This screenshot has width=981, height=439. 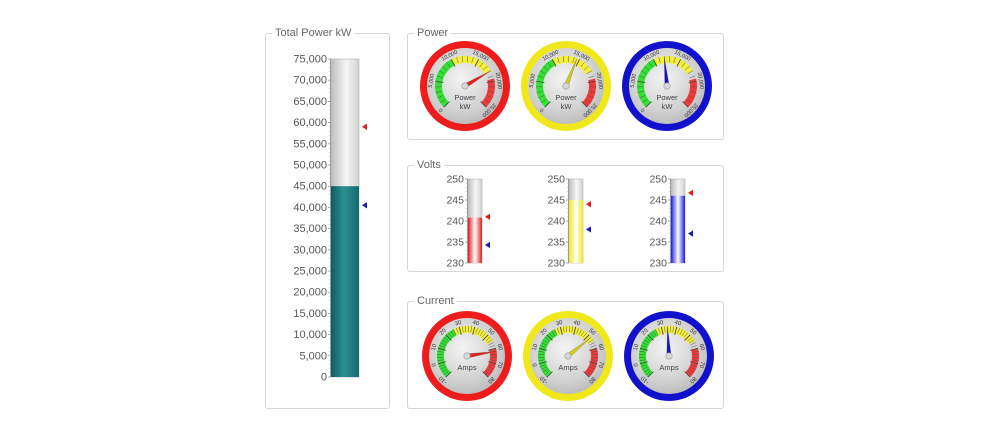 I want to click on volts-gauge-1-tick-label: 250, so click(x=455, y=180).